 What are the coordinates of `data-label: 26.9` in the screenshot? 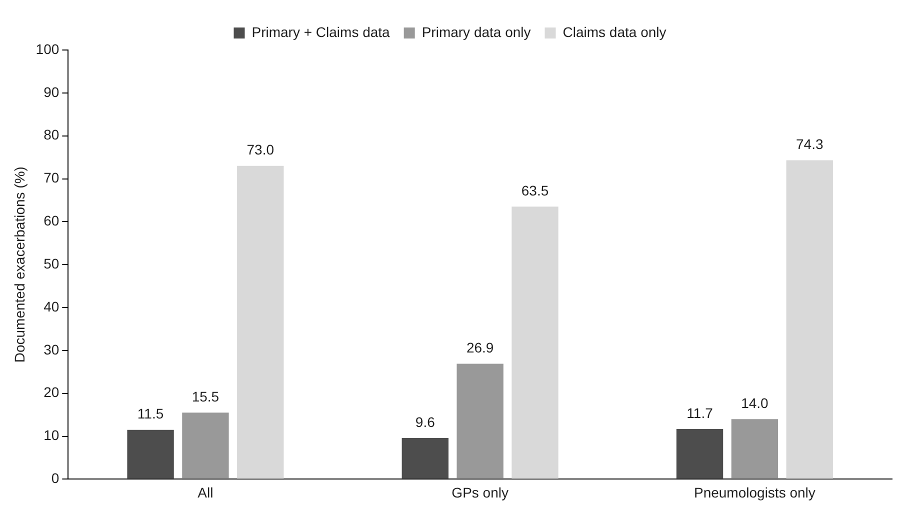 It's located at (480, 348).